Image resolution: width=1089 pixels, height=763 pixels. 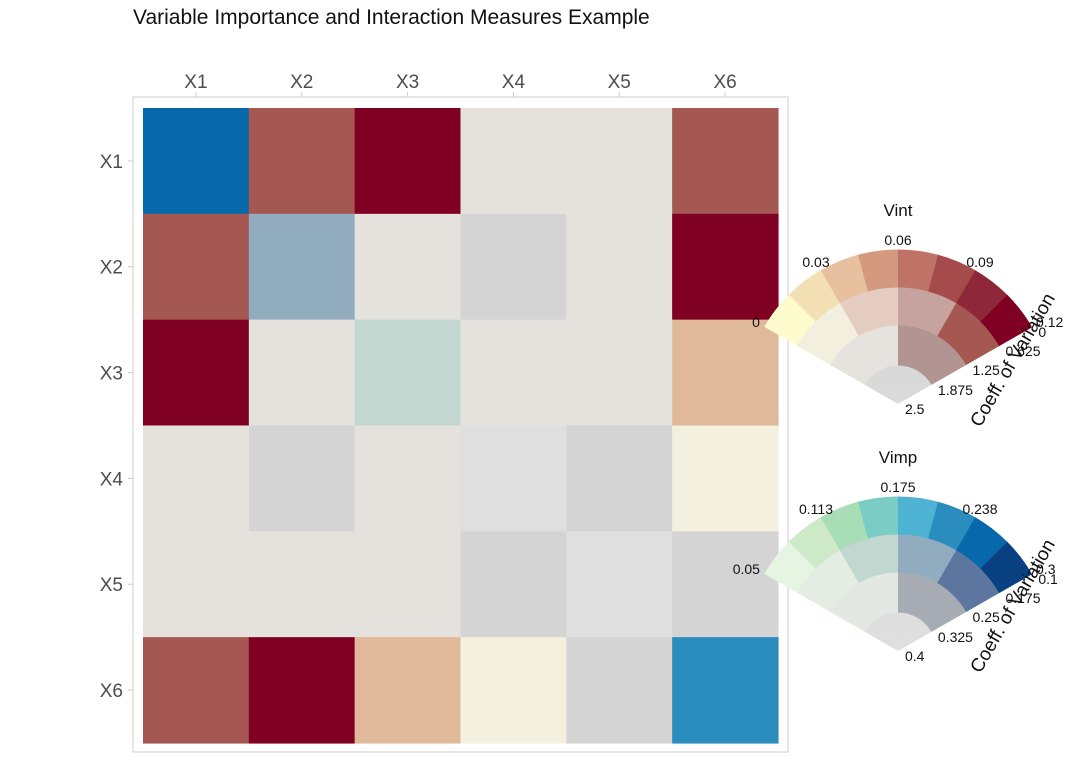 I want to click on heatmap-cell-x1-x3, so click(x=408, y=161).